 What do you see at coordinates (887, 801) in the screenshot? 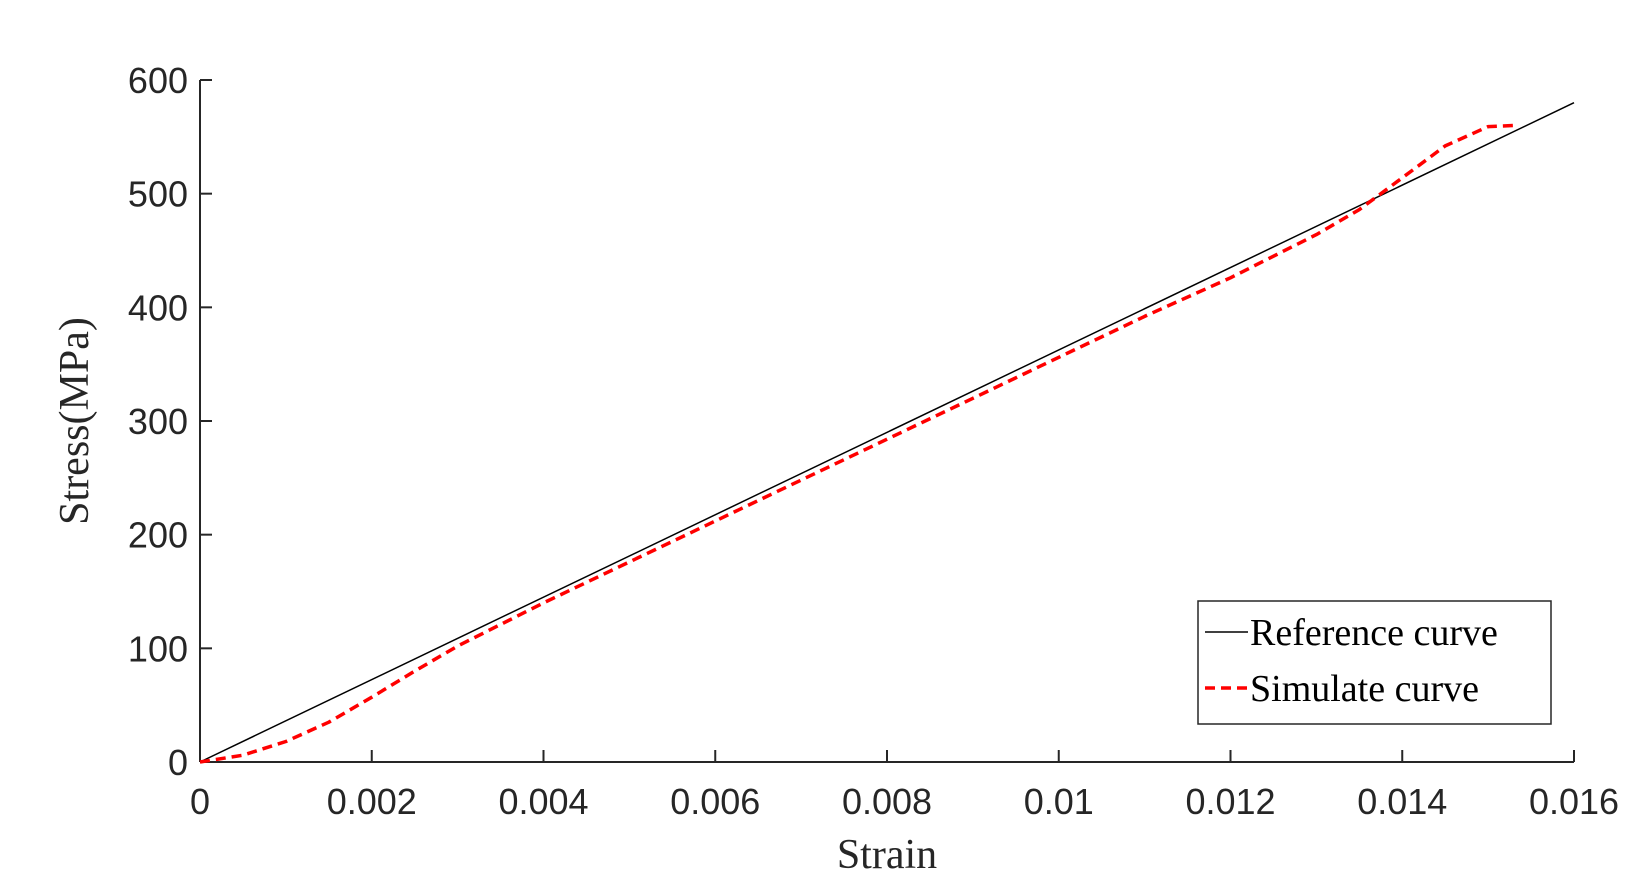
I see `x-tick-label: 0.008` at bounding box center [887, 801].